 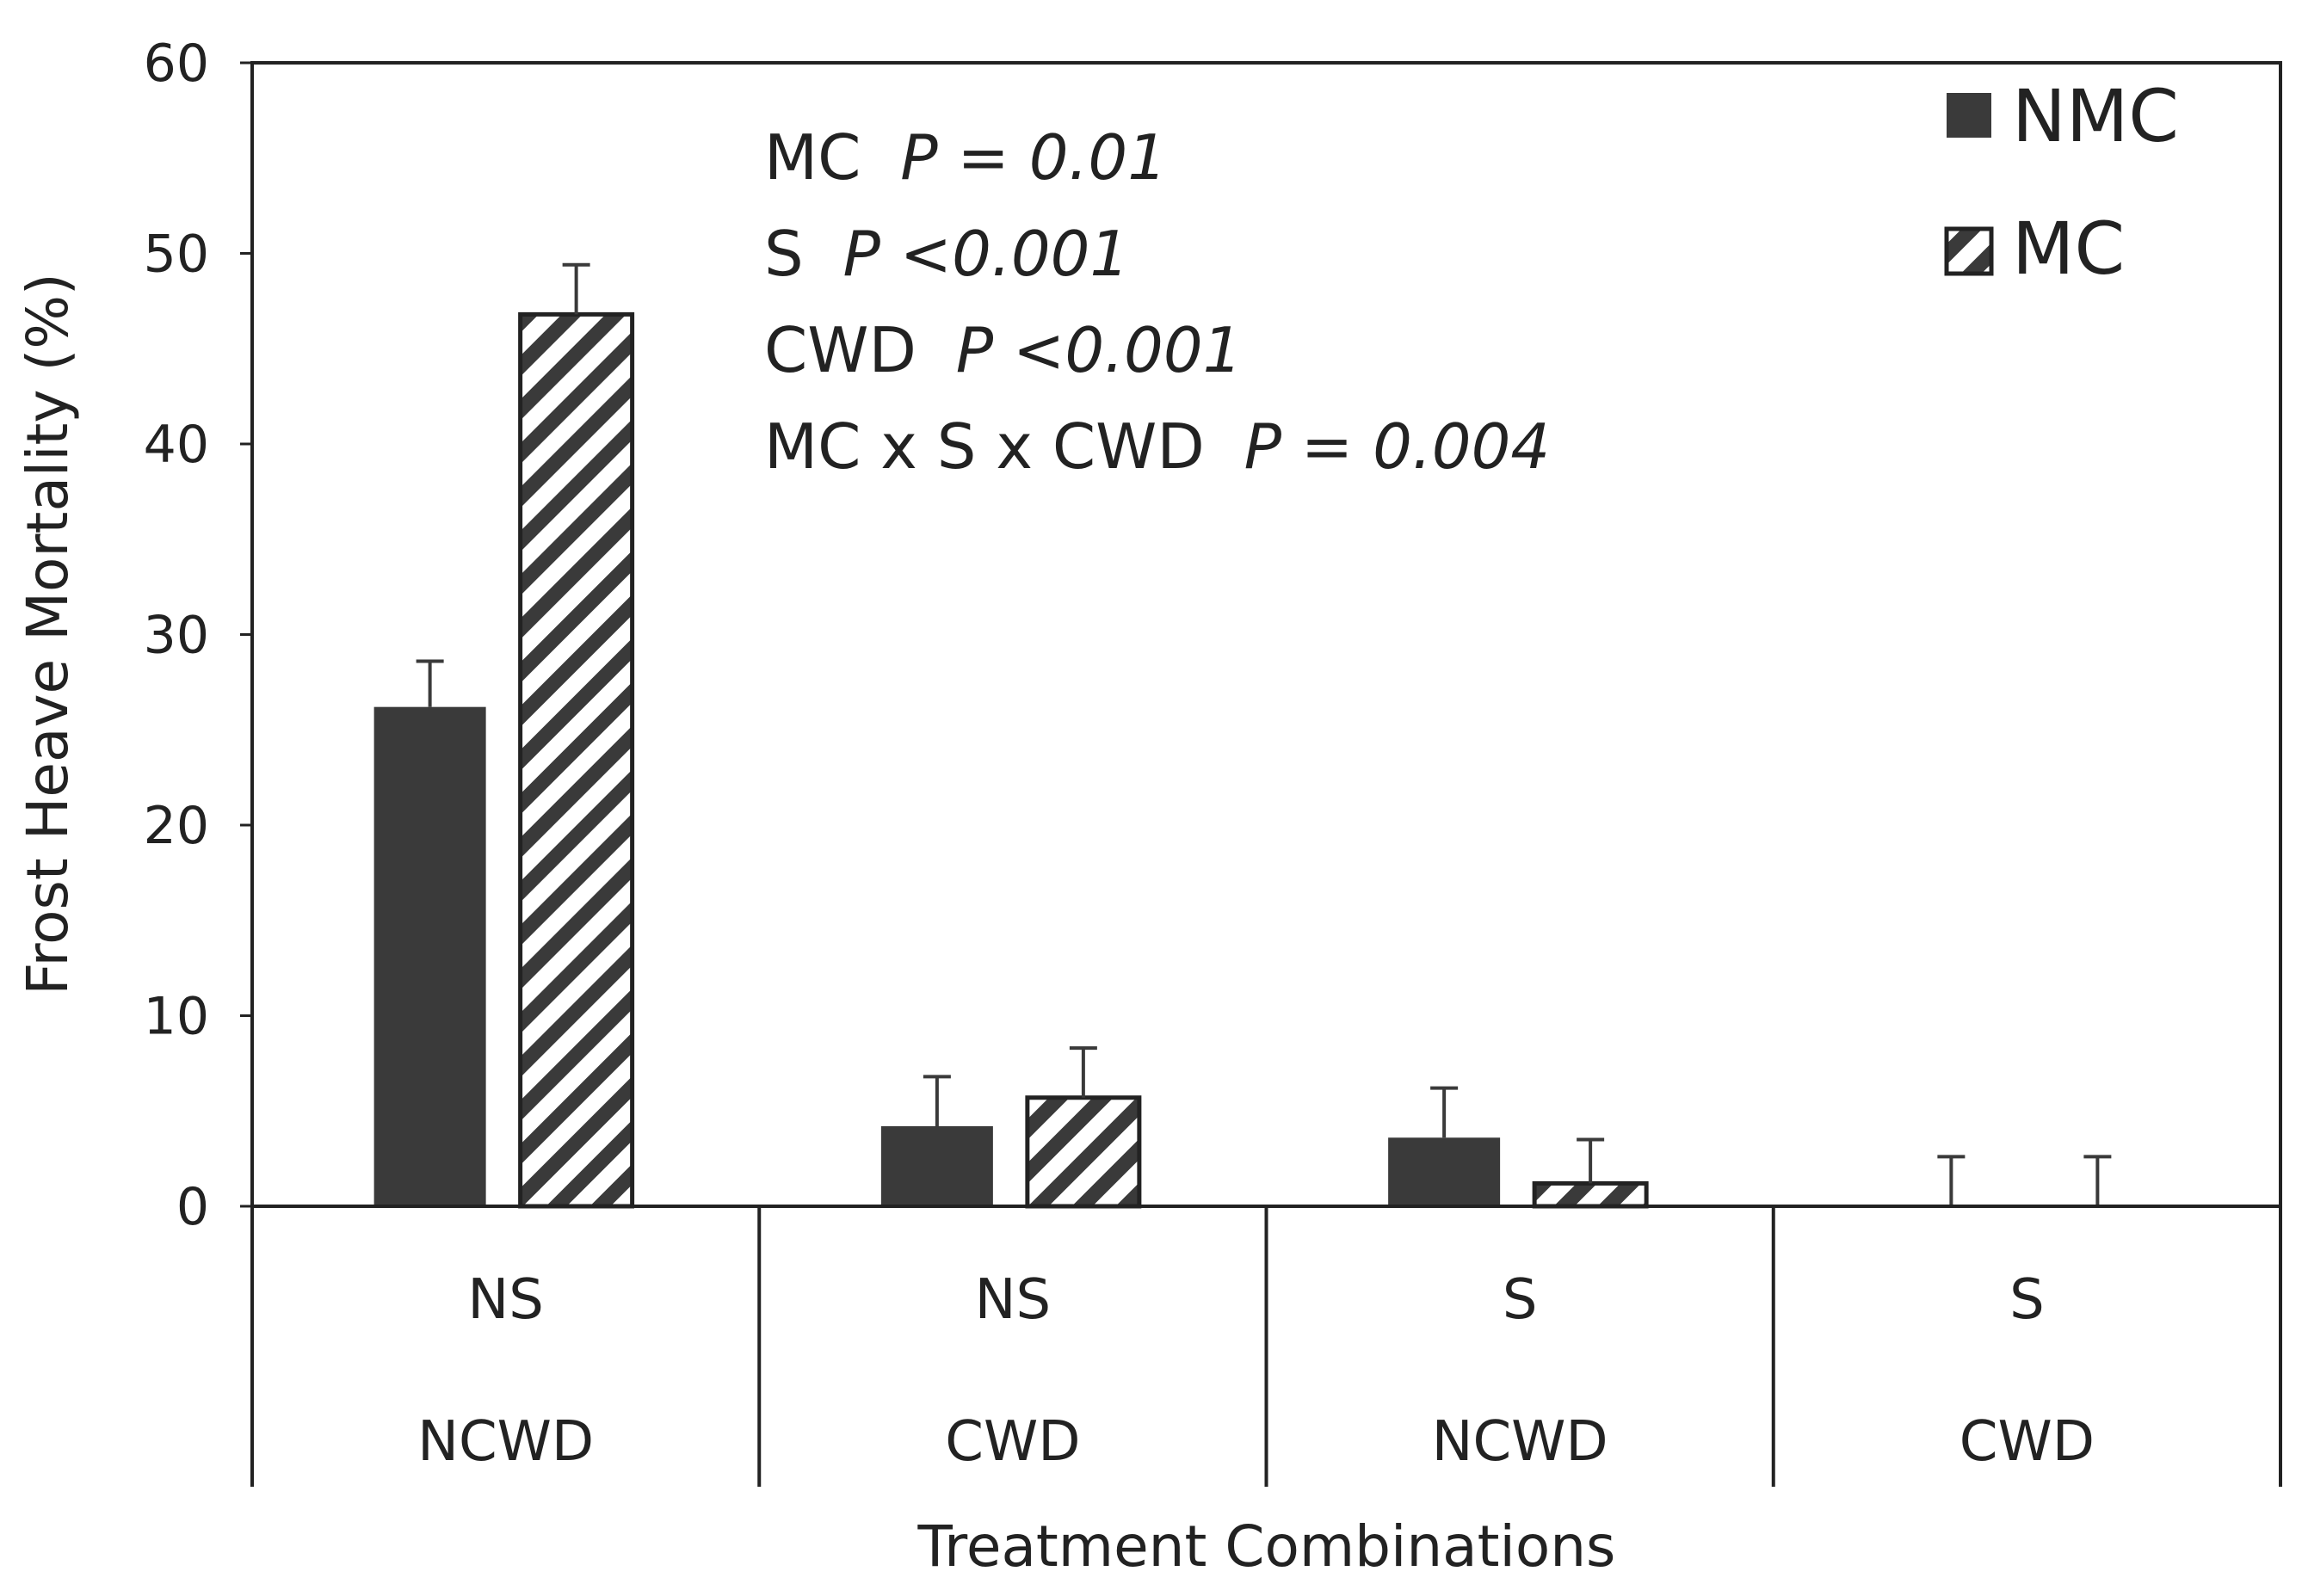 What do you see at coordinates (2061, 182) in the screenshot?
I see `legend: NMC MC` at bounding box center [2061, 182].